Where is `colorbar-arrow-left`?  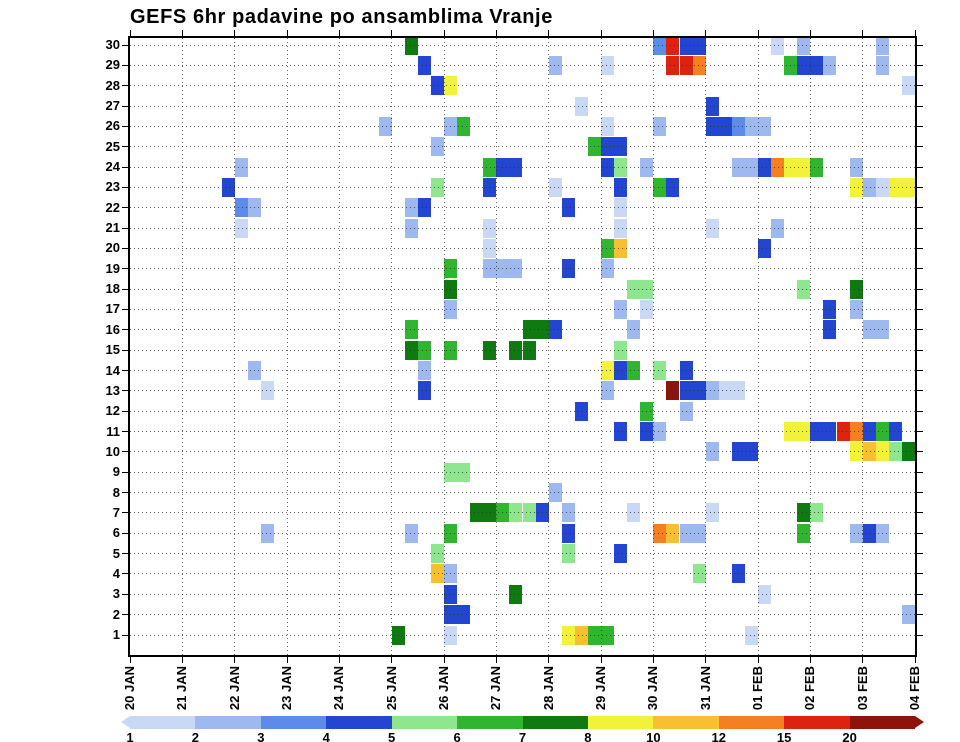
colorbar-arrow-left is located at coordinates (125, 722).